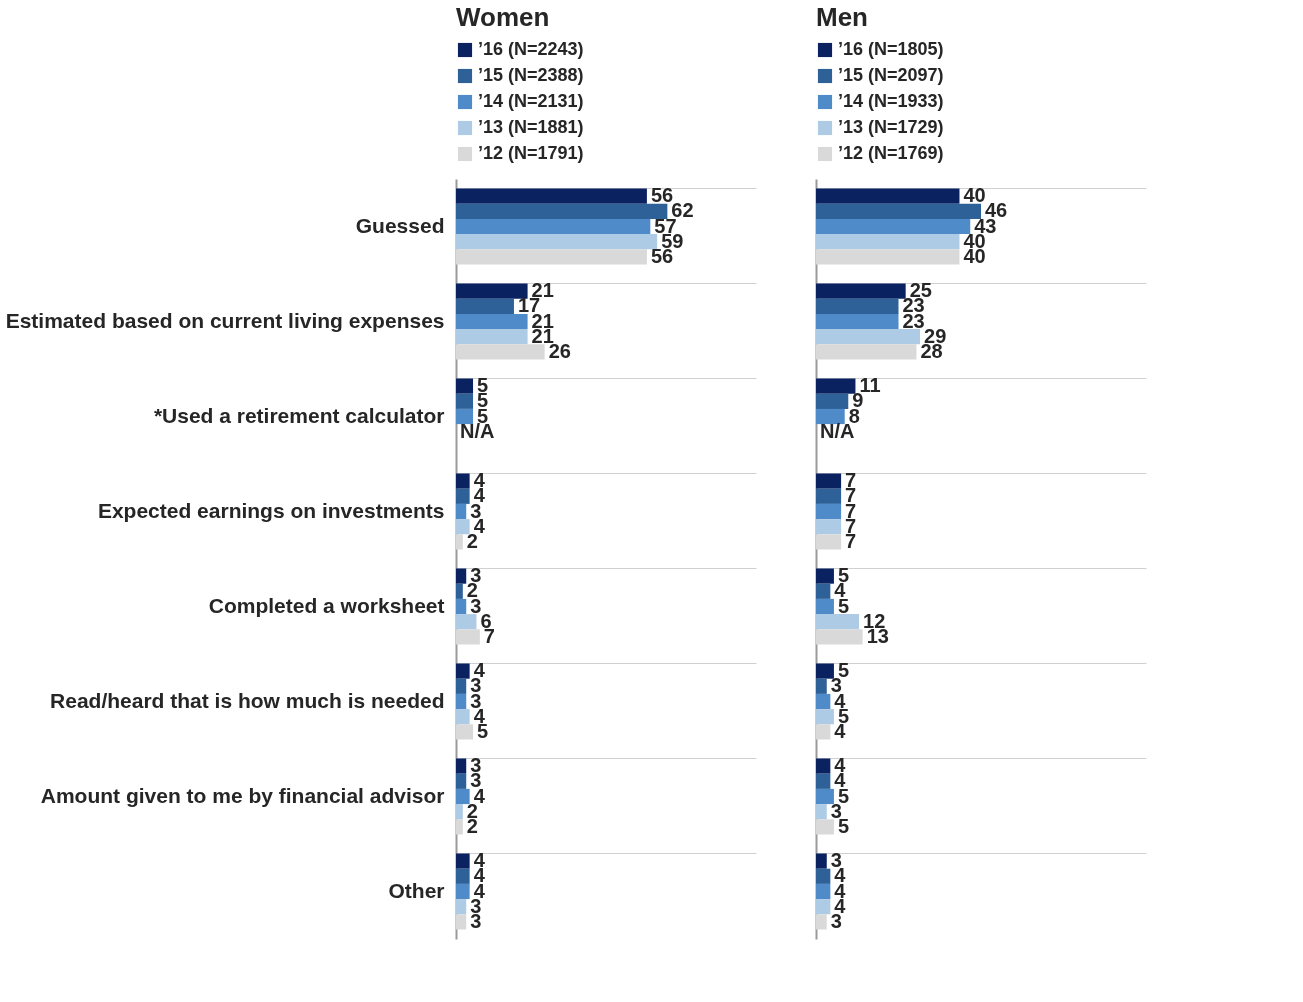  Describe the element at coordinates (974, 195) in the screenshot. I see `data-label: 40` at that location.